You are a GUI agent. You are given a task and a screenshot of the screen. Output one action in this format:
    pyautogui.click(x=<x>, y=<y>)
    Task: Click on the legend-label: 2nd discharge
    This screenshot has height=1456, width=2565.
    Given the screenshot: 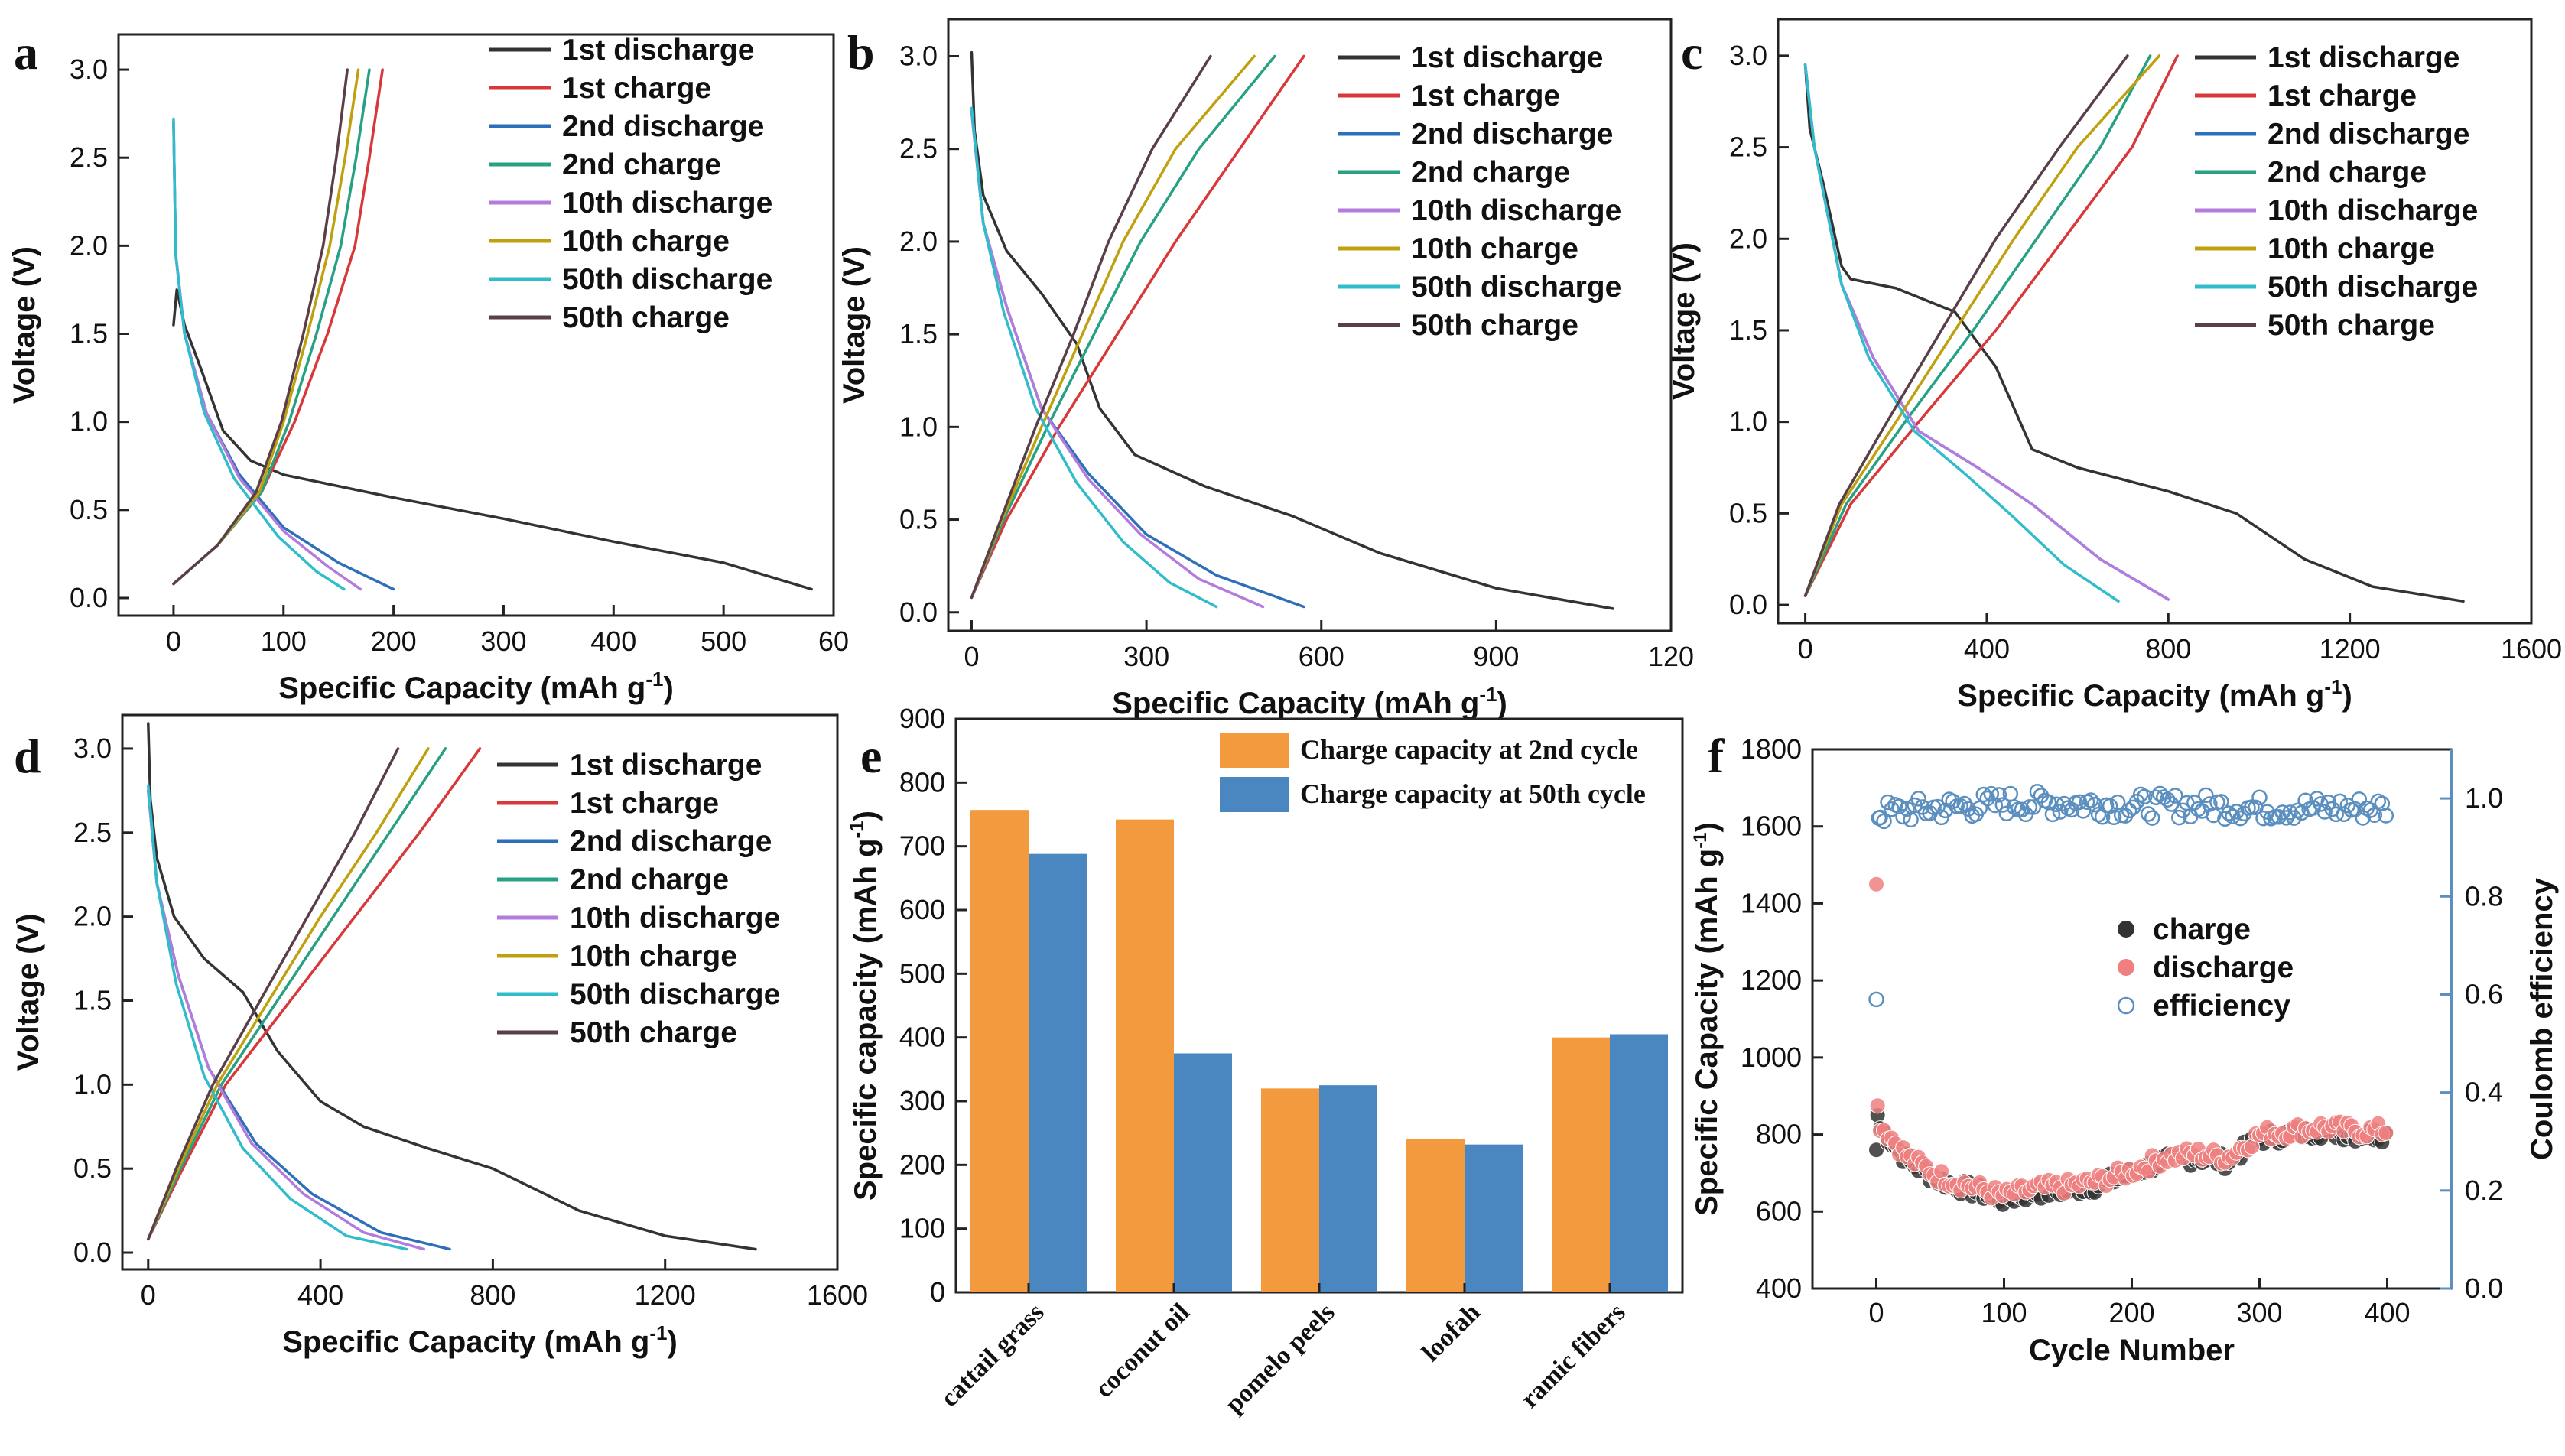 What is the action you would take?
    pyautogui.click(x=663, y=126)
    